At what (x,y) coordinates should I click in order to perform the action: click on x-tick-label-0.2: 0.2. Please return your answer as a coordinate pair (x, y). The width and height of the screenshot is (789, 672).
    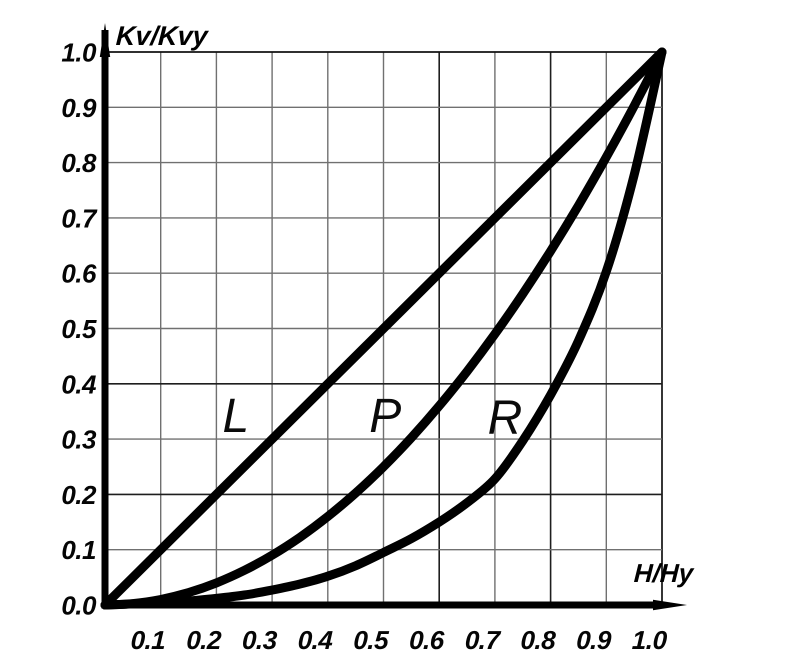
    Looking at the image, I should click on (204, 640).